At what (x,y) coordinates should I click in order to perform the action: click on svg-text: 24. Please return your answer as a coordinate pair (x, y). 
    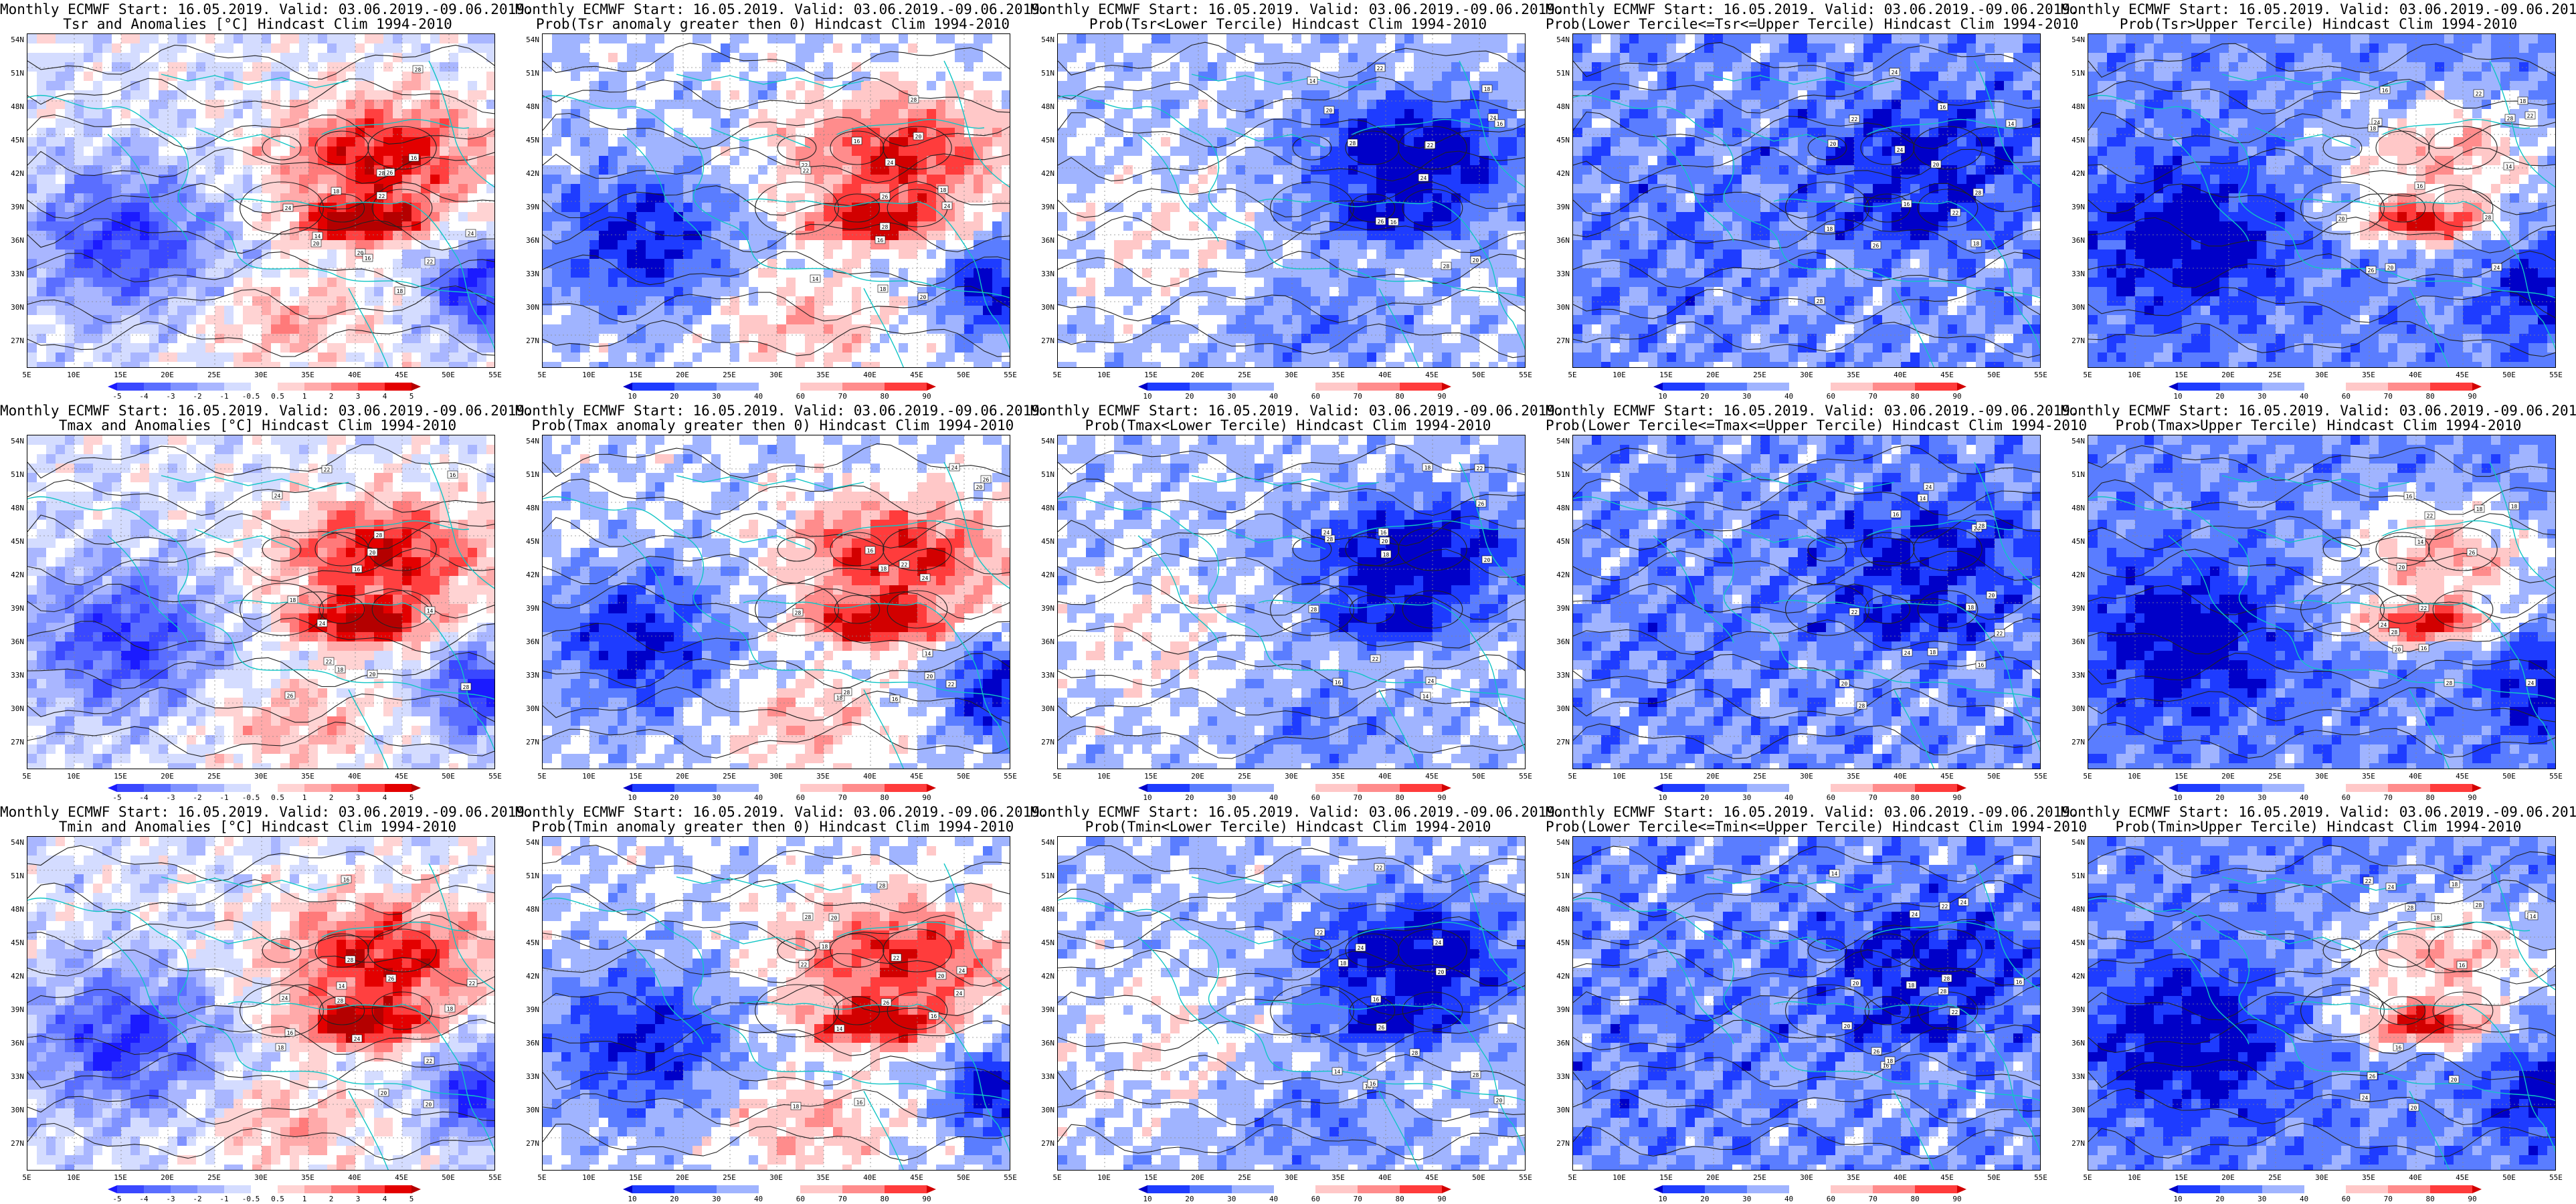
    Looking at the image, I should click on (471, 234).